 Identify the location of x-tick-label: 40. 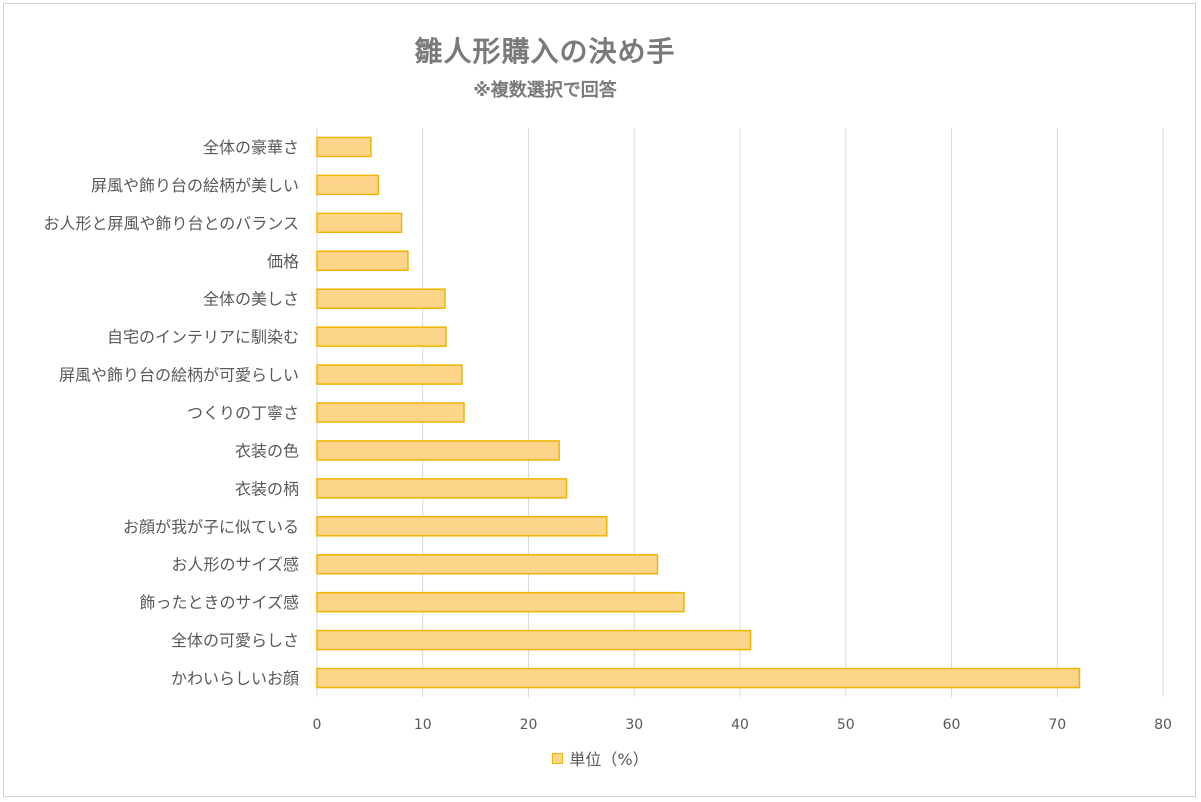
(740, 725).